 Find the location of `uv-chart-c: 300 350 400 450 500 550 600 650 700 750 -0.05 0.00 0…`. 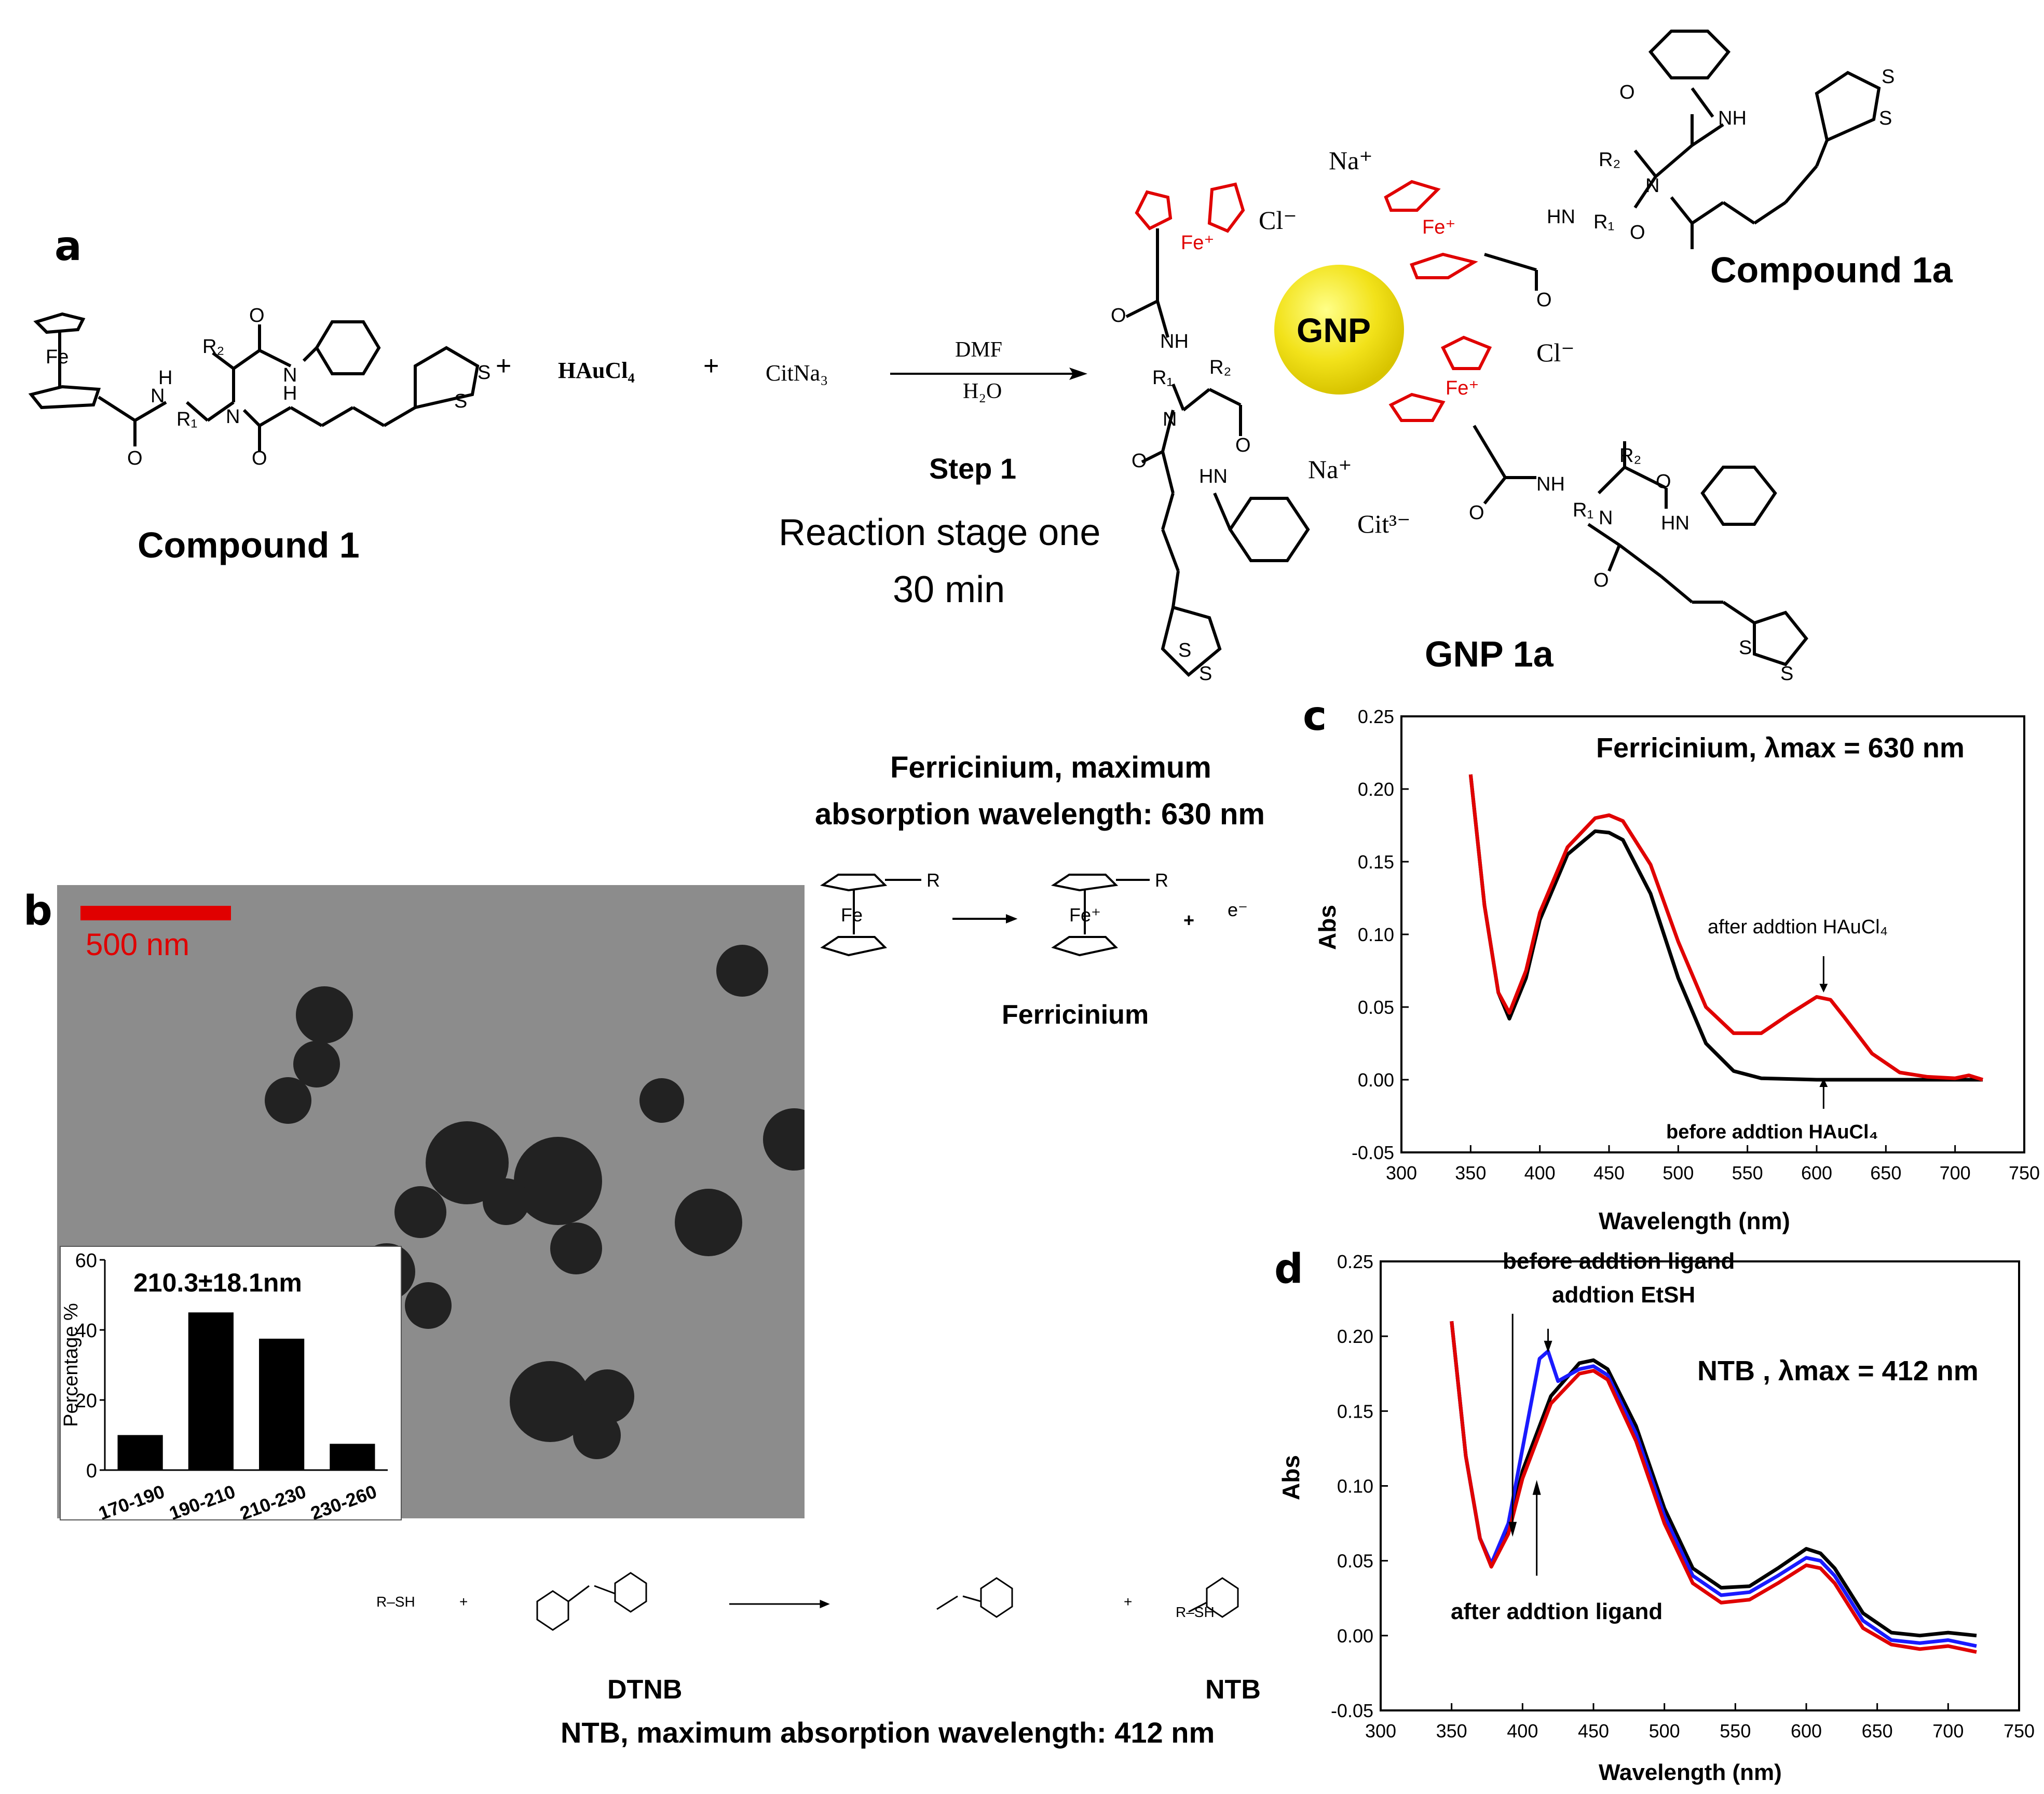

uv-chart-c: 300 350 400 450 500 550 600 650 700 750 -0.05 0.00 0… is located at coordinates (1696, 945).